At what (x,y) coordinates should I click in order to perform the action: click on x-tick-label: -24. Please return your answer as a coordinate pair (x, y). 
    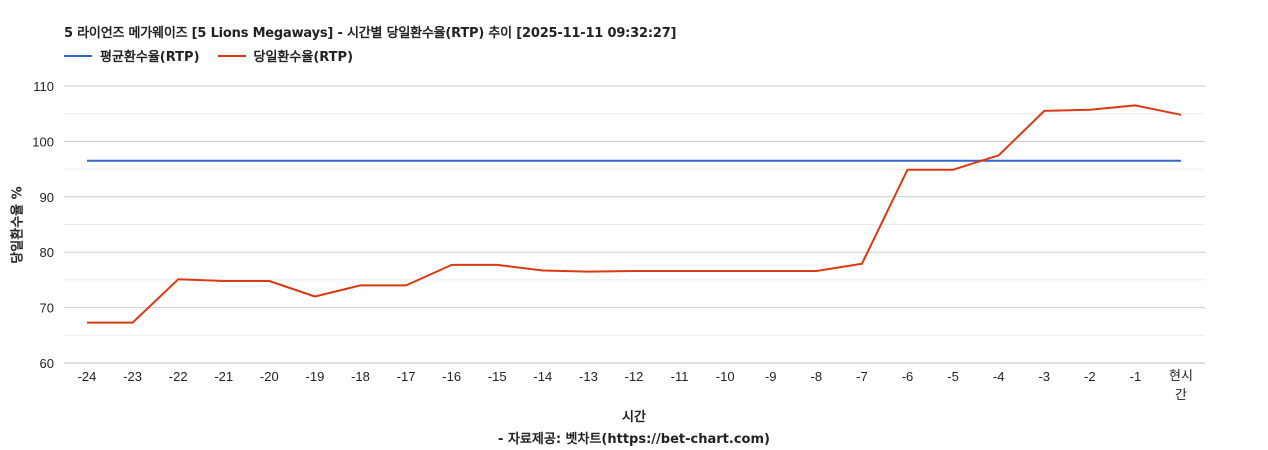
    Looking at the image, I should click on (87, 376).